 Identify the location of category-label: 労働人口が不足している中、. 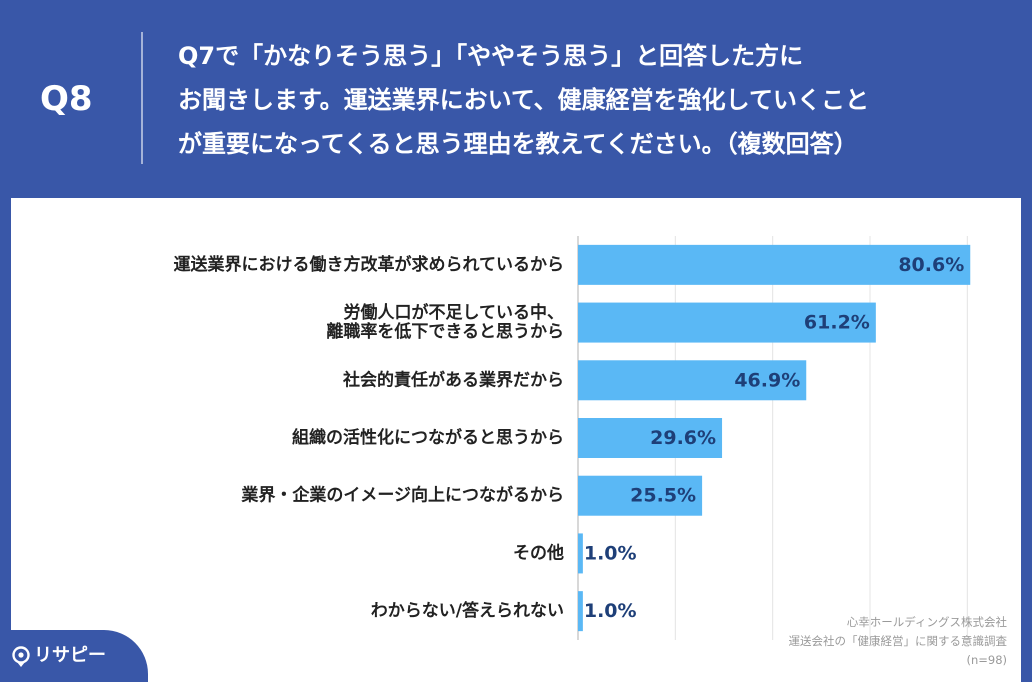
(454, 312).